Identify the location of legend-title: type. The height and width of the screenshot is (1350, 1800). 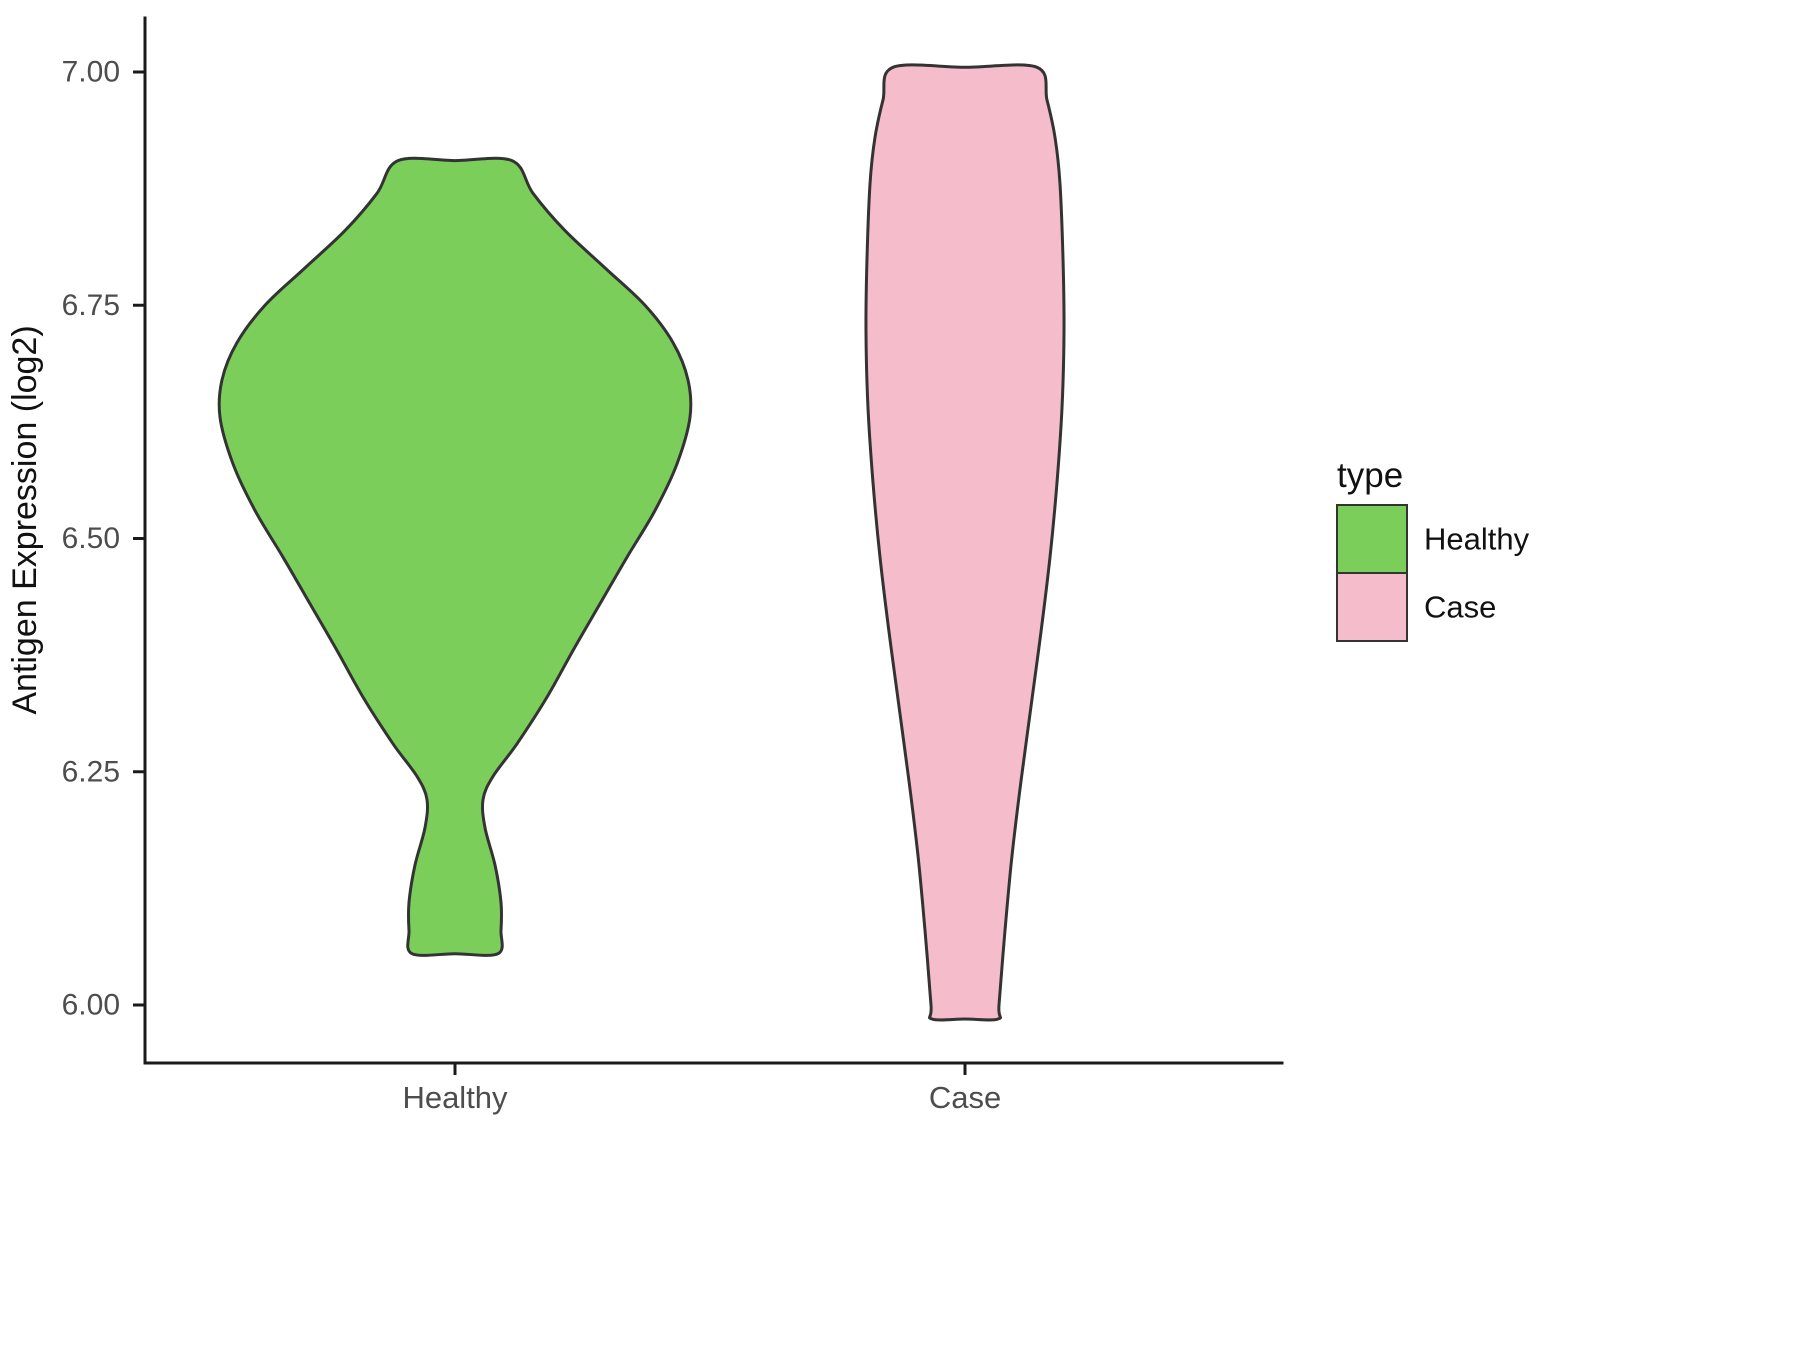
(1370, 475).